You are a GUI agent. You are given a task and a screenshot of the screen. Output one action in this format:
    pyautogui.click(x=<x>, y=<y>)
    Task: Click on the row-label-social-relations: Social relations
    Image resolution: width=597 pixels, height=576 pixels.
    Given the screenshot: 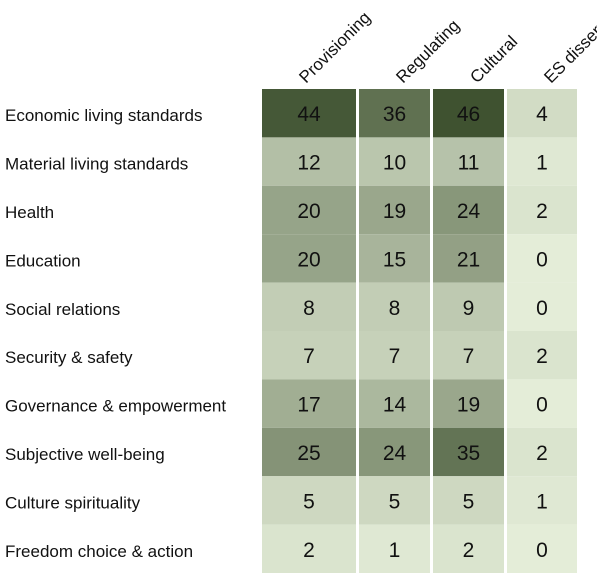 What is the action you would take?
    pyautogui.click(x=62, y=309)
    